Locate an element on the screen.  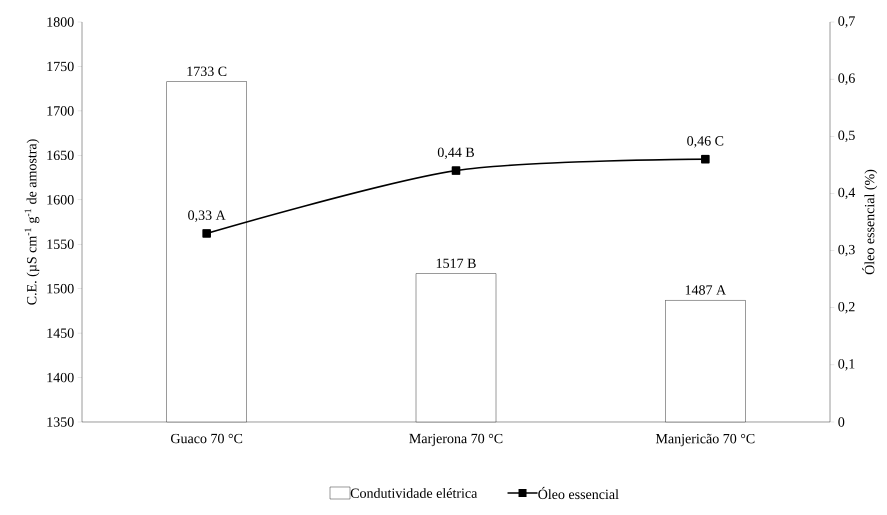
y2-tick-label: 0,6 is located at coordinates (846, 79).